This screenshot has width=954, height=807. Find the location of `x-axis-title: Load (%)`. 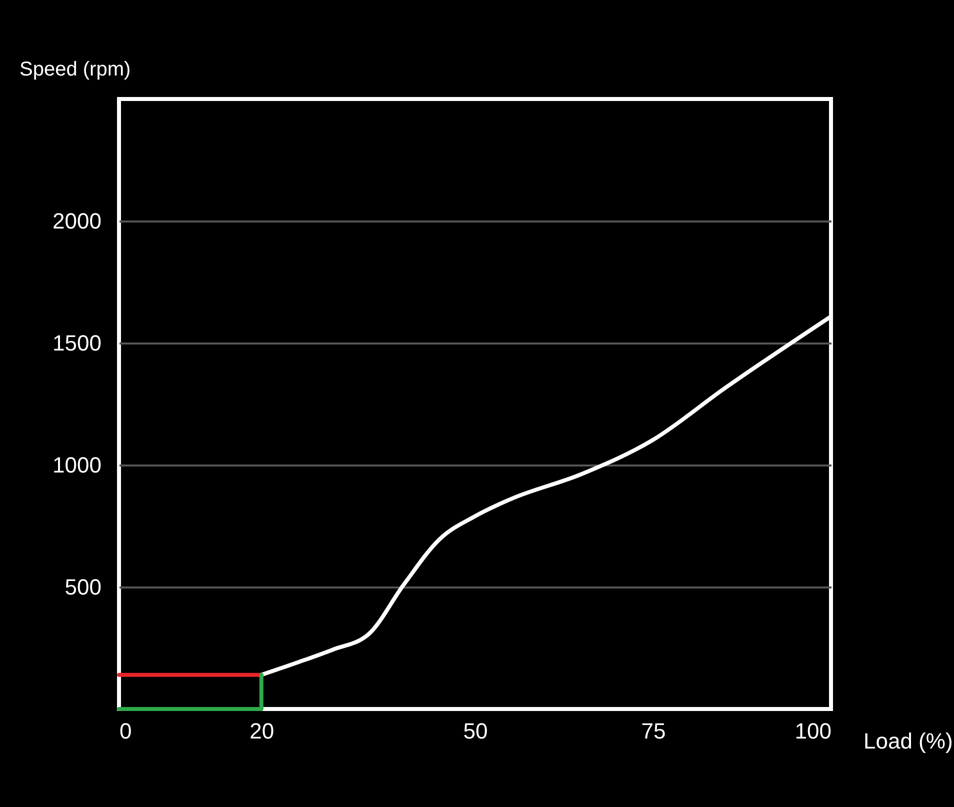

x-axis-title: Load (%) is located at coordinates (908, 741).